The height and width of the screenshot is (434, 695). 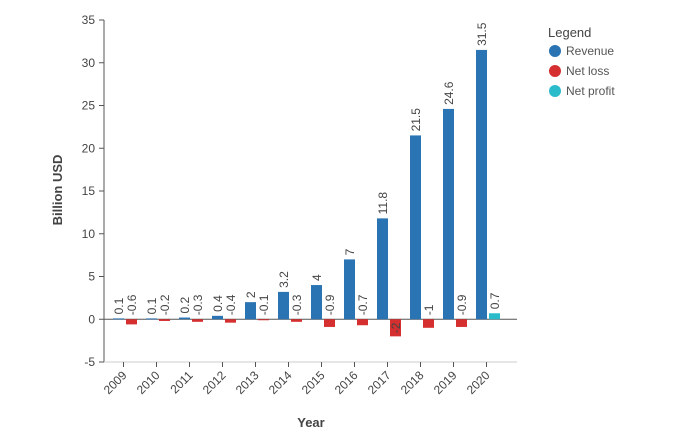 I want to click on x-axis-title: Year, so click(x=310, y=422).